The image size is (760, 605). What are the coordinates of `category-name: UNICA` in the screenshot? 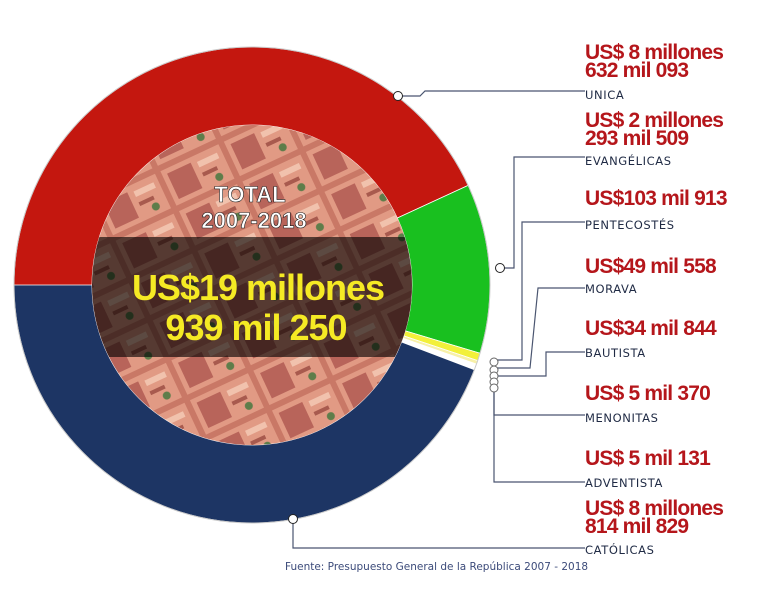 It's located at (605, 95).